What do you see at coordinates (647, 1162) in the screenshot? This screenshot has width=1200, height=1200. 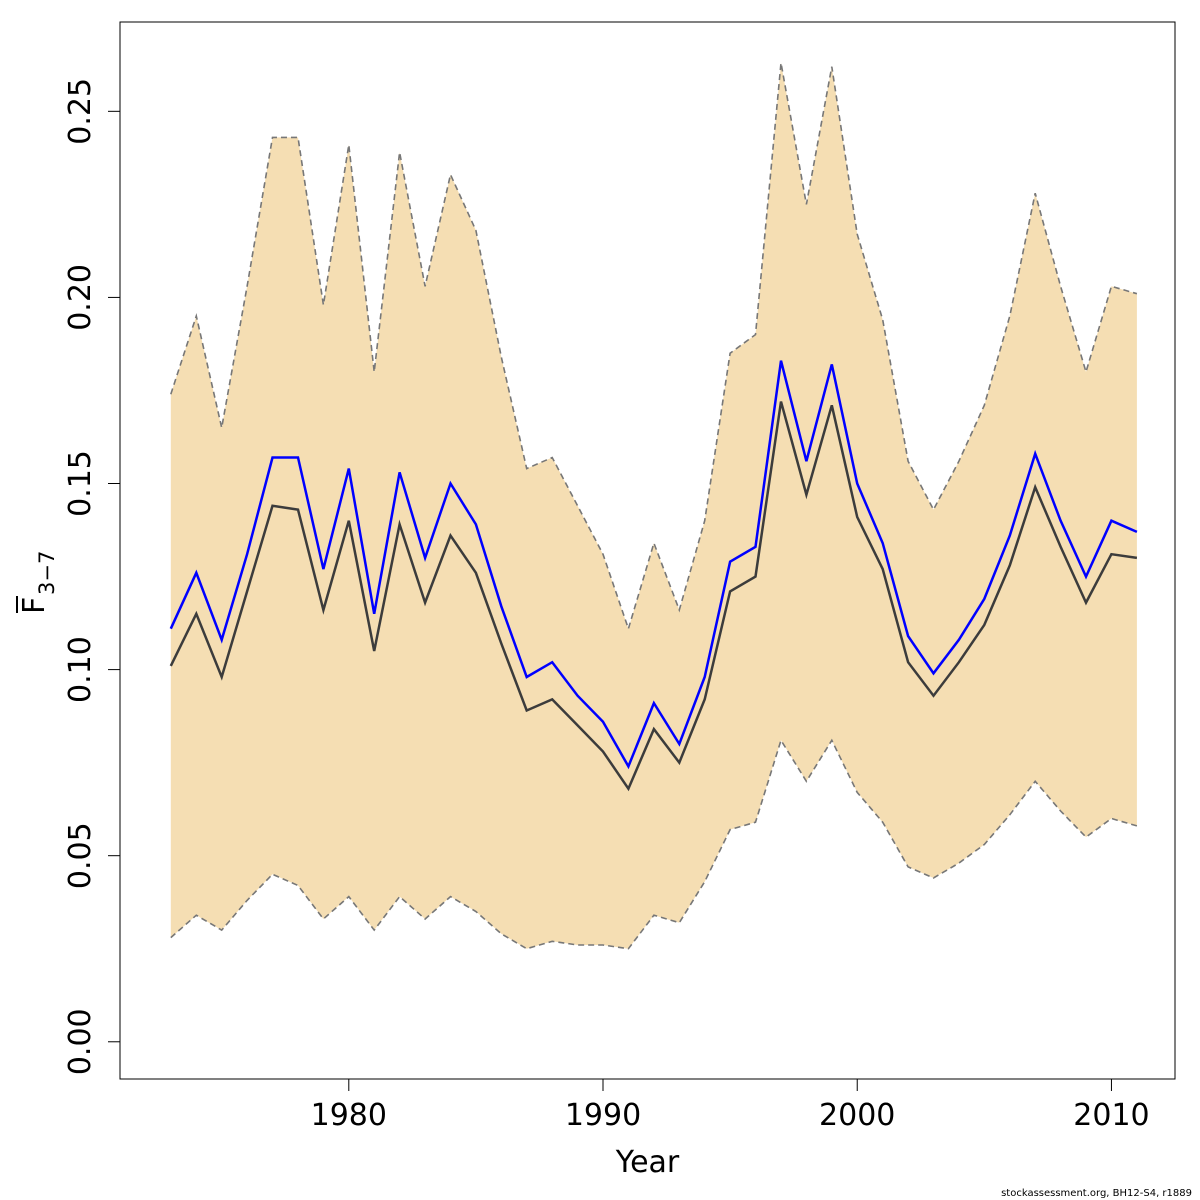 I see `x-axis-title: Year` at bounding box center [647, 1162].